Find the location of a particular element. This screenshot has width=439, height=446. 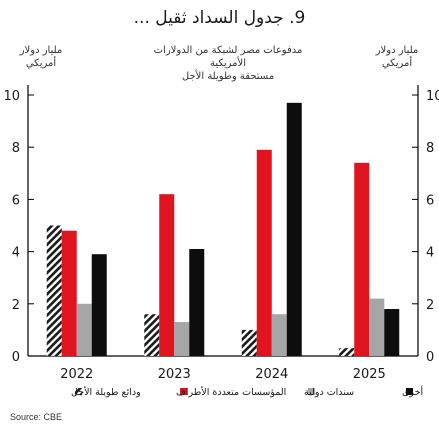

y-tick-label-left: 0 is located at coordinates (16, 357).